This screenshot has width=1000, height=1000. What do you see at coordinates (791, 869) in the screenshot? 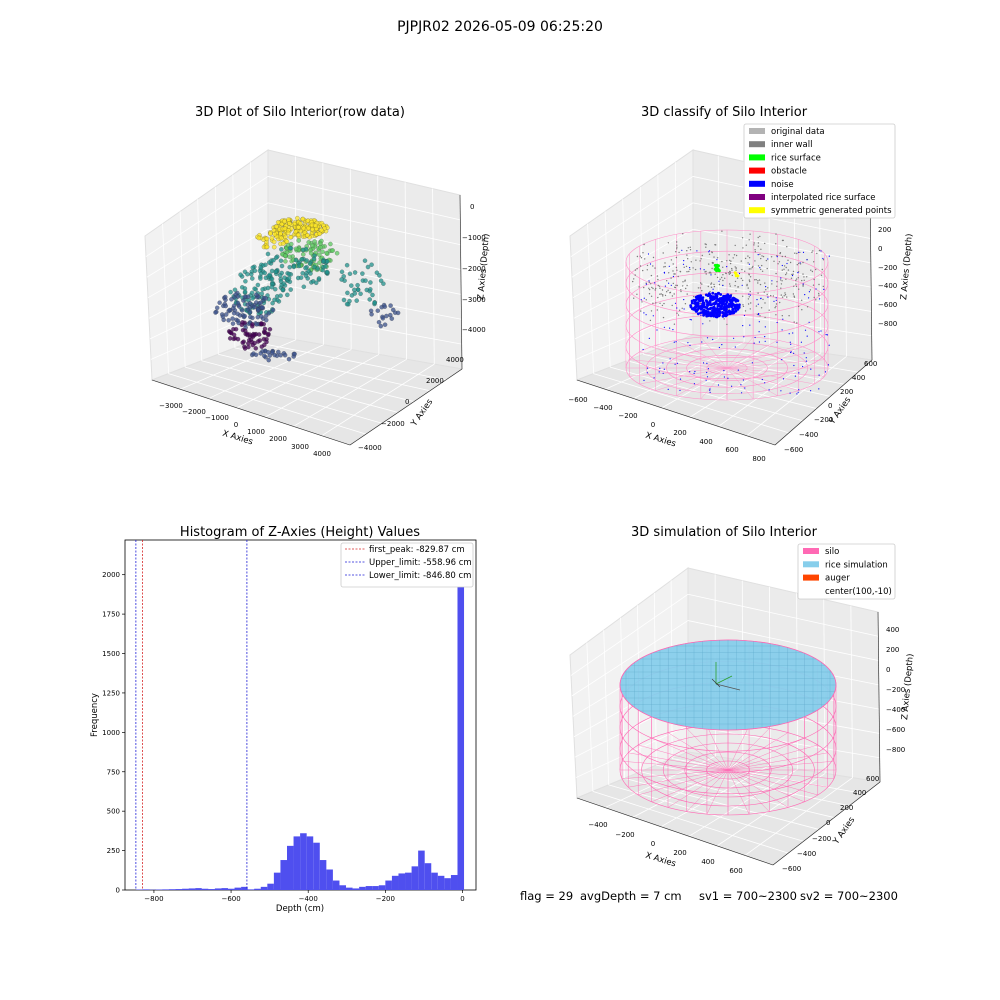
I see `sim-y-tick: −600` at bounding box center [791, 869].